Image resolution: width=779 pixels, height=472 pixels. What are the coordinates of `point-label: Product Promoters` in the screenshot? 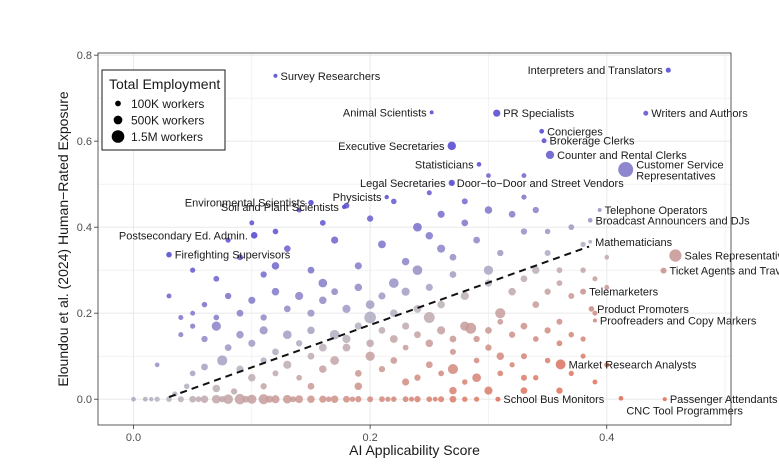 It's located at (643, 310).